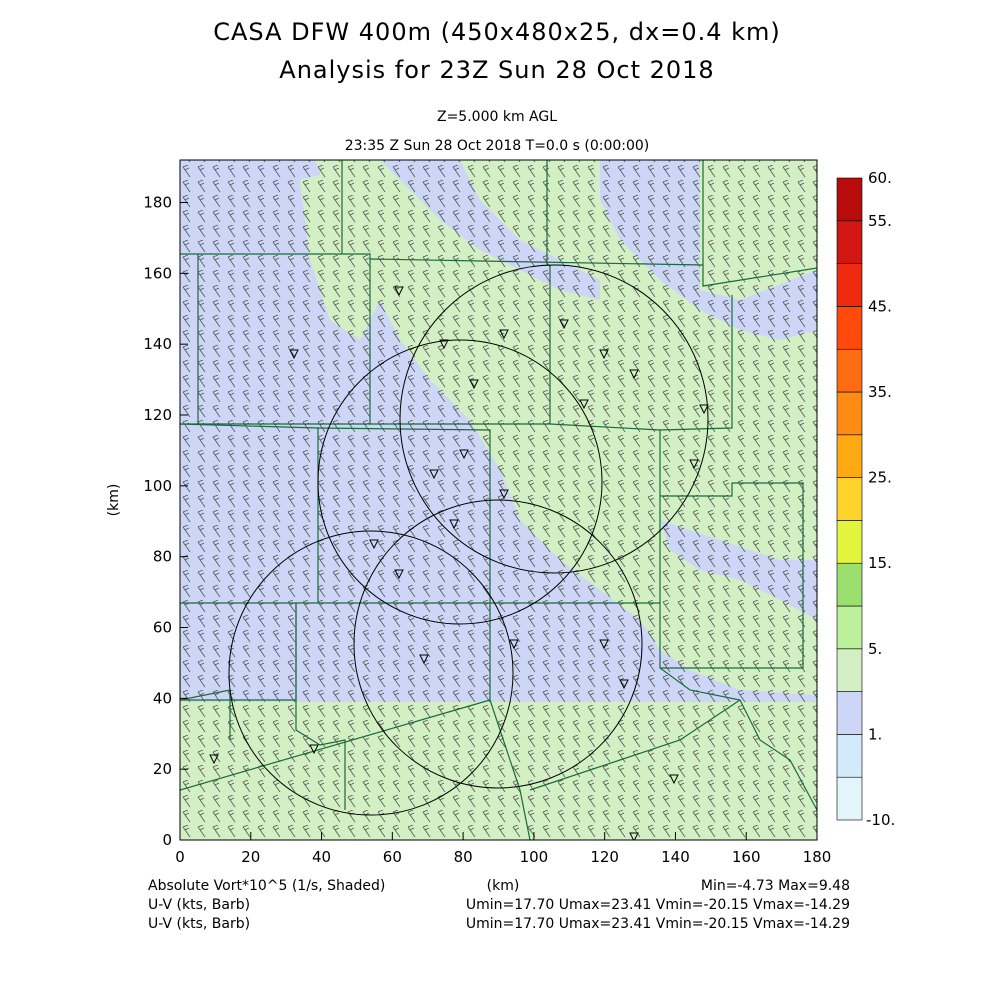 Image resolution: width=1000 pixels, height=1000 pixels. Describe the element at coordinates (875, 734) in the screenshot. I see `colorbar-label: 1.` at that location.